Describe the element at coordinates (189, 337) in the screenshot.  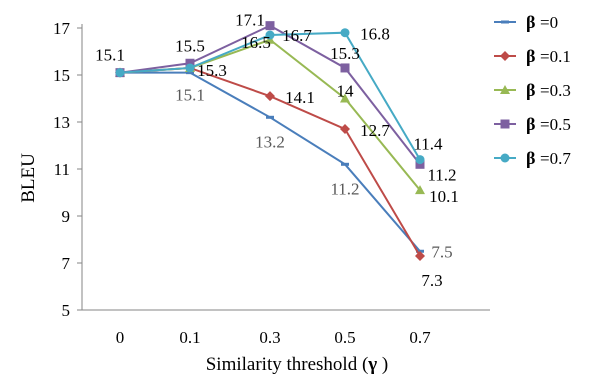
I see `x-tick-label: 0.1` at that location.